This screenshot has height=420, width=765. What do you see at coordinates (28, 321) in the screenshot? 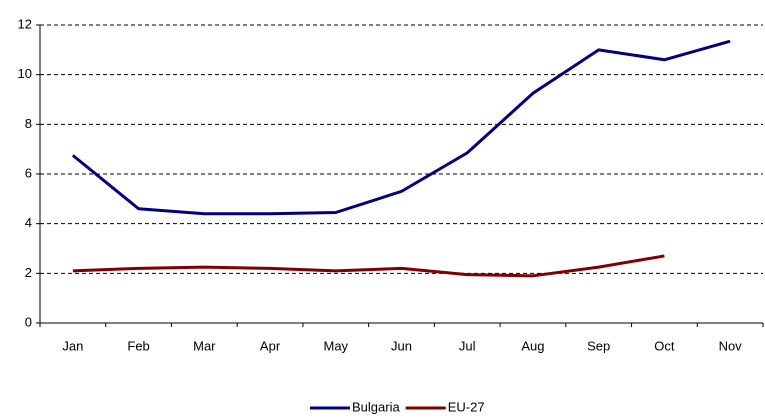
I see `y-tick-label: 0` at bounding box center [28, 321].